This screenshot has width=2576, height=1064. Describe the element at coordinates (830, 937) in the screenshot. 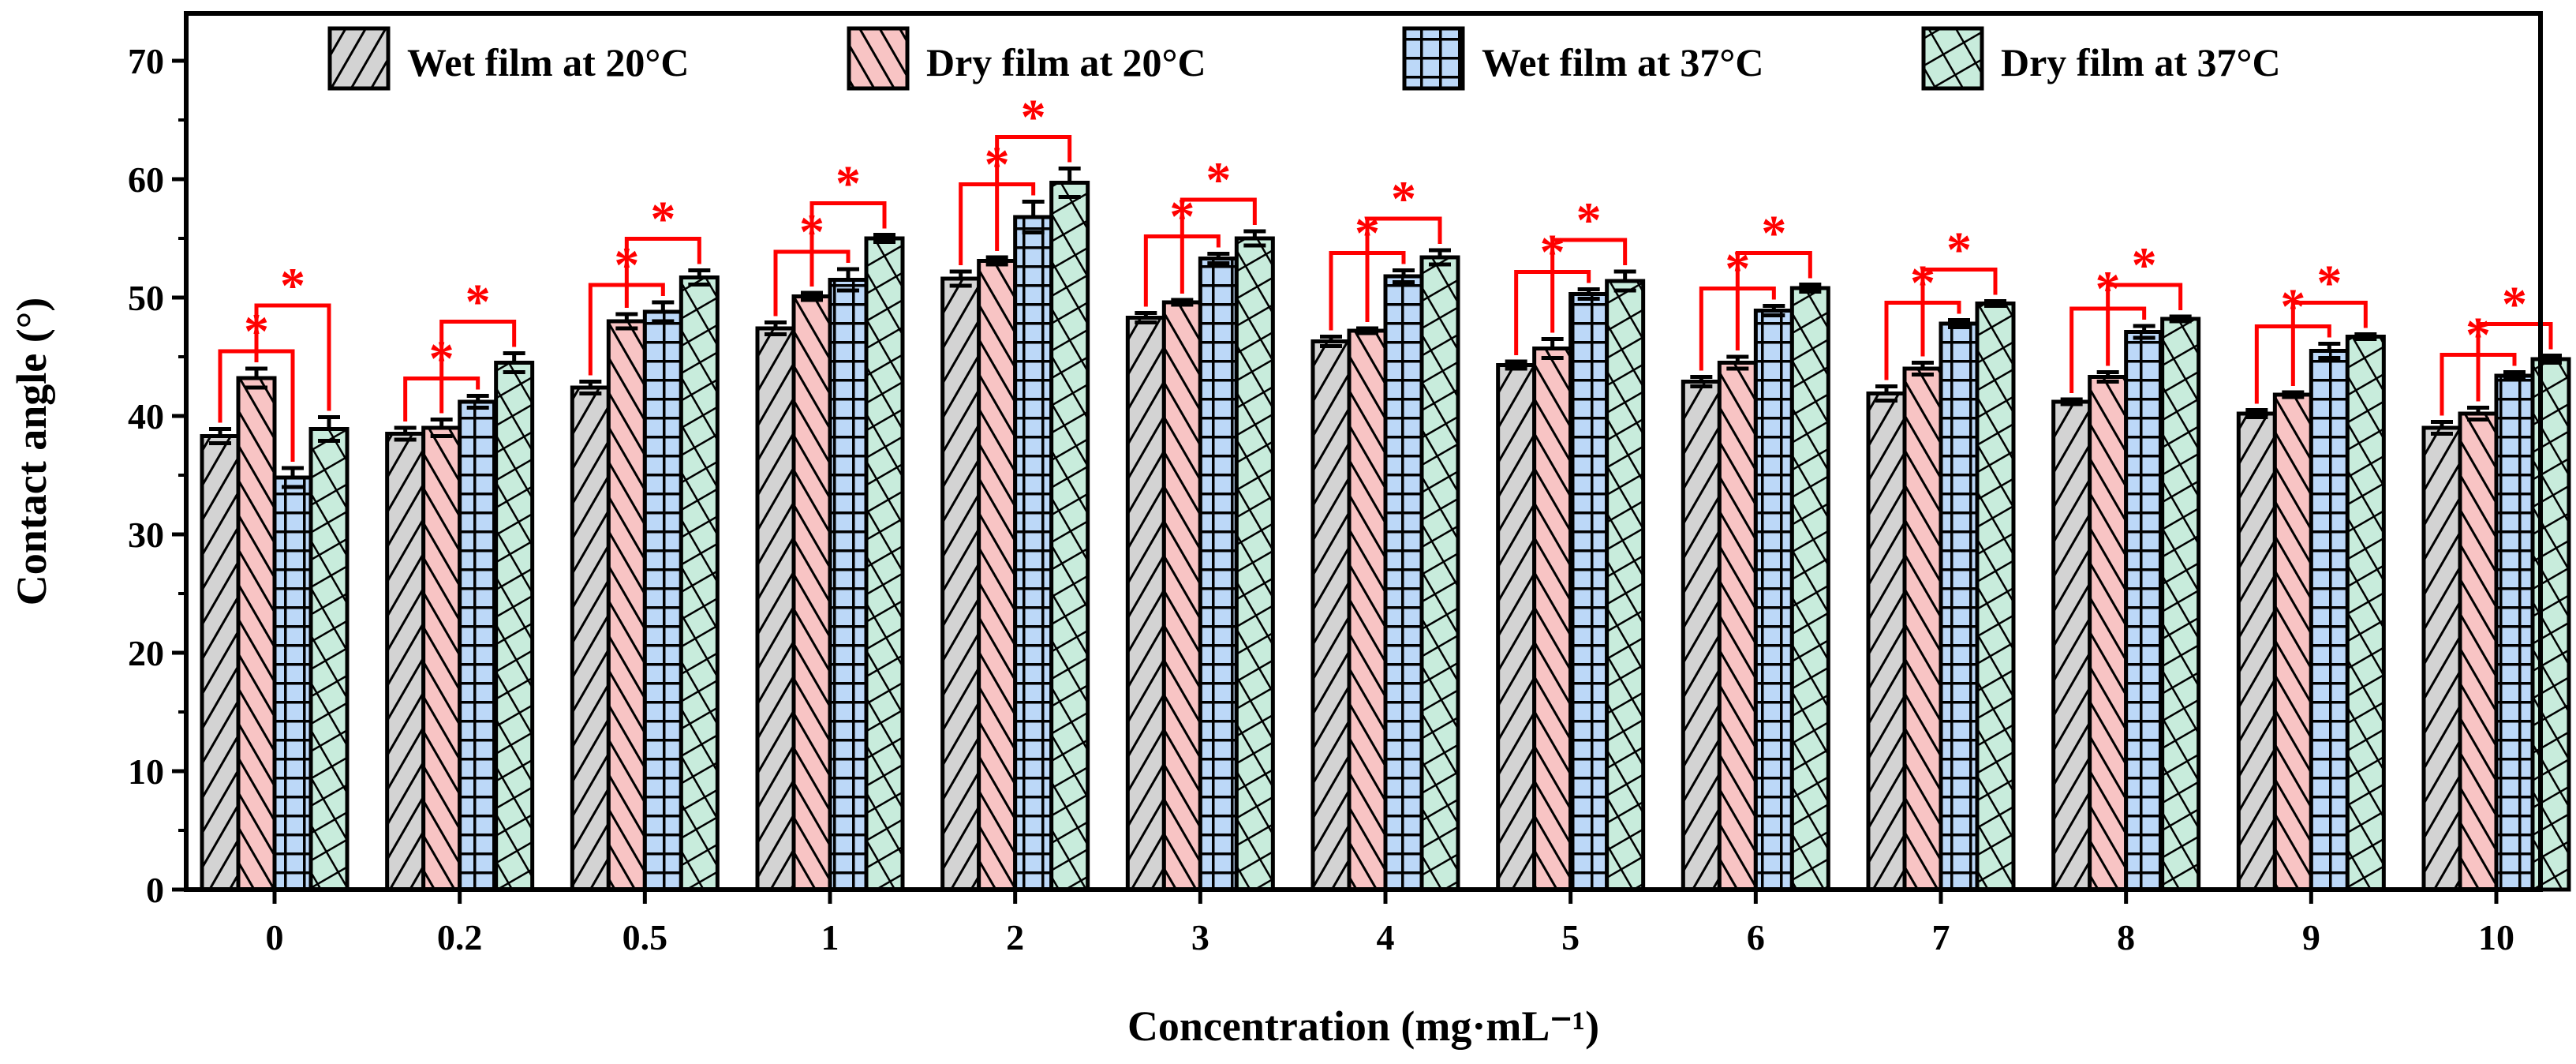

I see `x-tick-label: 1` at that location.